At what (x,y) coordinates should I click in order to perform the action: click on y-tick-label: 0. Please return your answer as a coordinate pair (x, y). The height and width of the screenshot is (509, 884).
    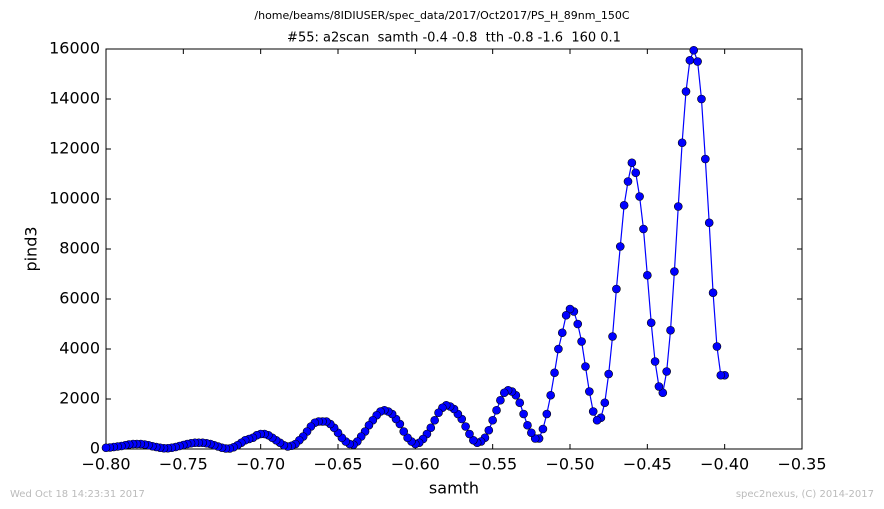
    Looking at the image, I should click on (95, 448).